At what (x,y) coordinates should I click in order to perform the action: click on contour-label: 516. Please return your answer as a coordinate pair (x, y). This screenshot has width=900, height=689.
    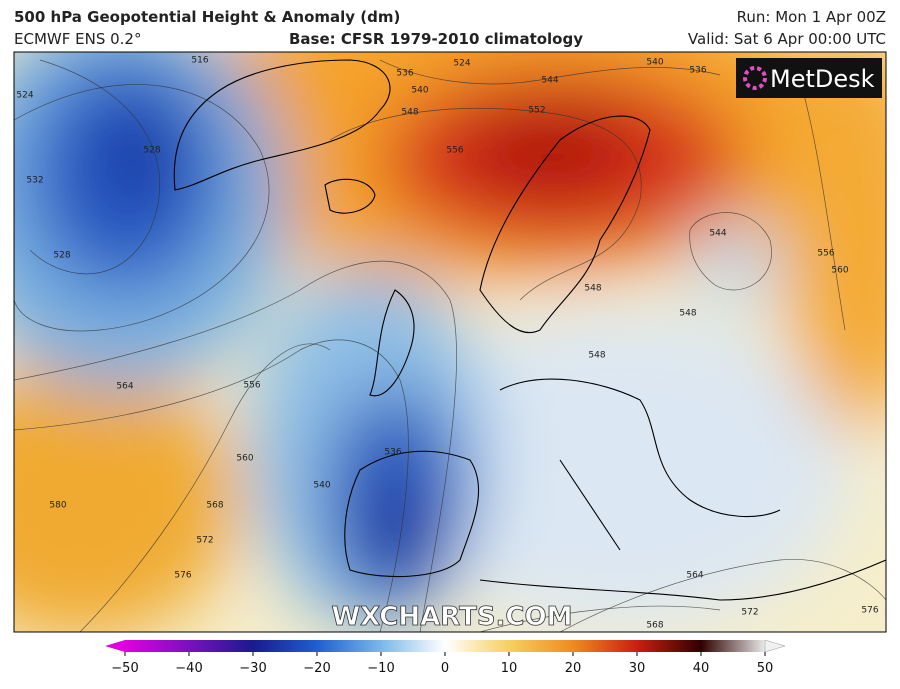
    Looking at the image, I should click on (199, 61).